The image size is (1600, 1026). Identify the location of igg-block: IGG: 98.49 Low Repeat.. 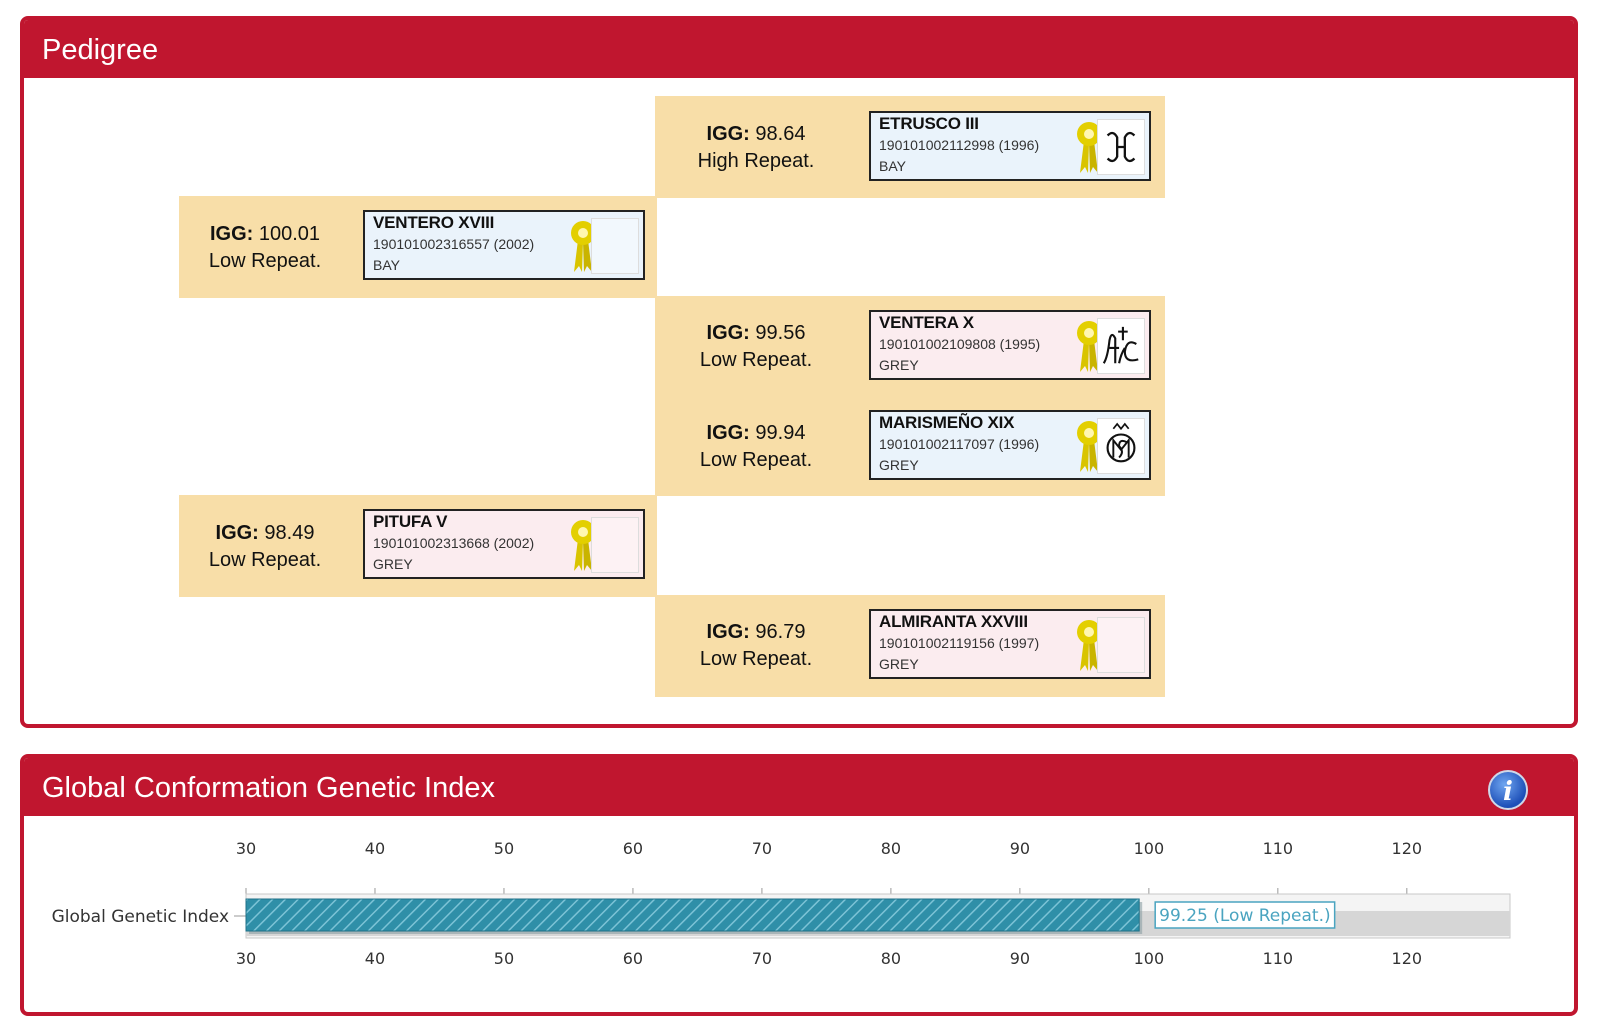
(265, 547).